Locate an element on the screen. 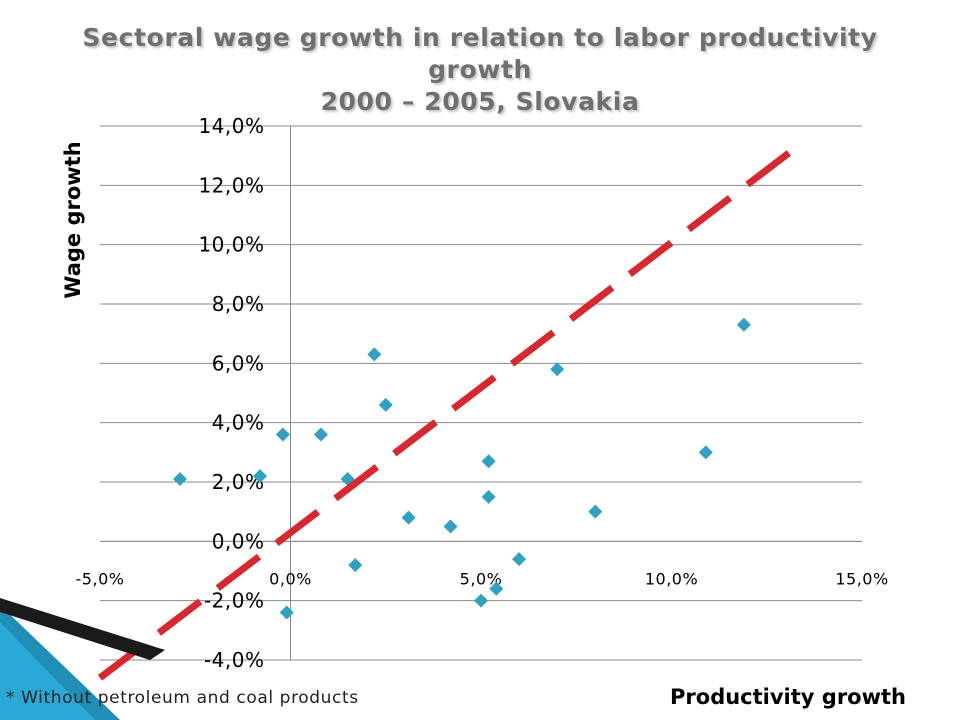 Image resolution: width=960 pixels, height=720 pixels. x-tick-label: 15,0% is located at coordinates (861, 578).